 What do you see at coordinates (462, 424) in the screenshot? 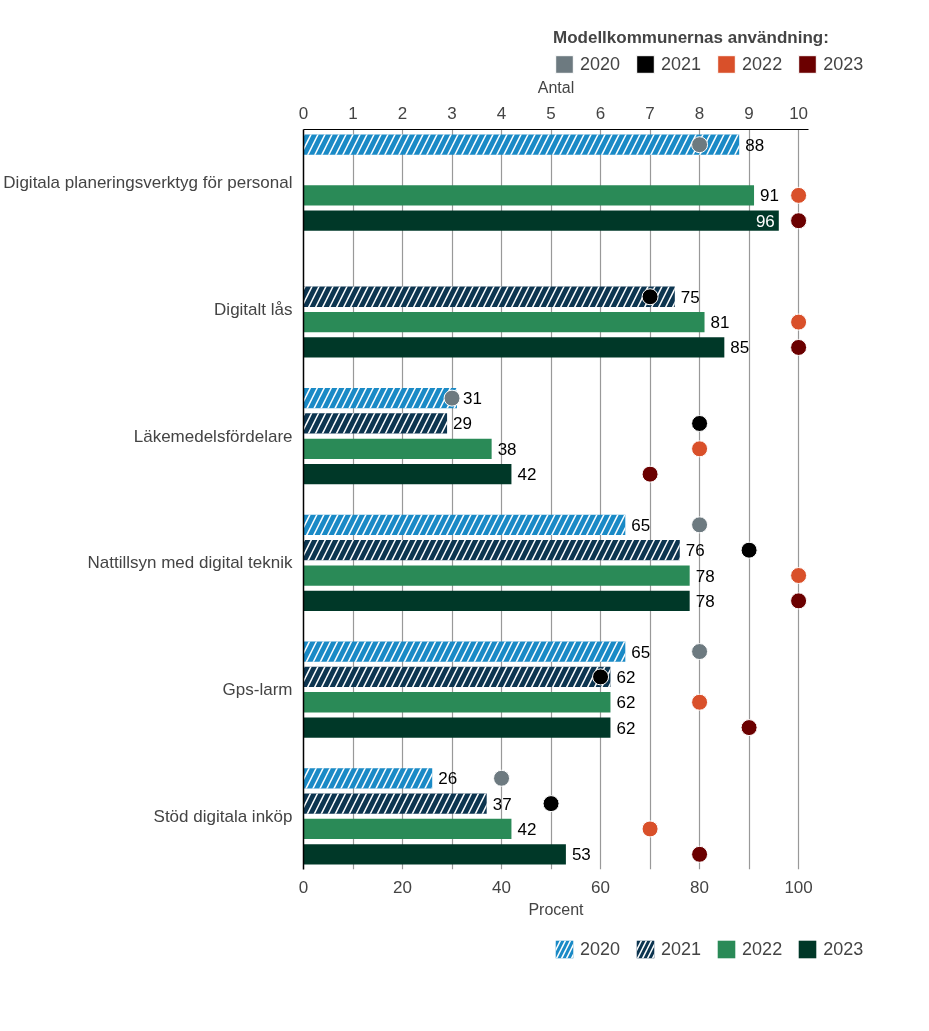
I see `data-label: 29` at bounding box center [462, 424].